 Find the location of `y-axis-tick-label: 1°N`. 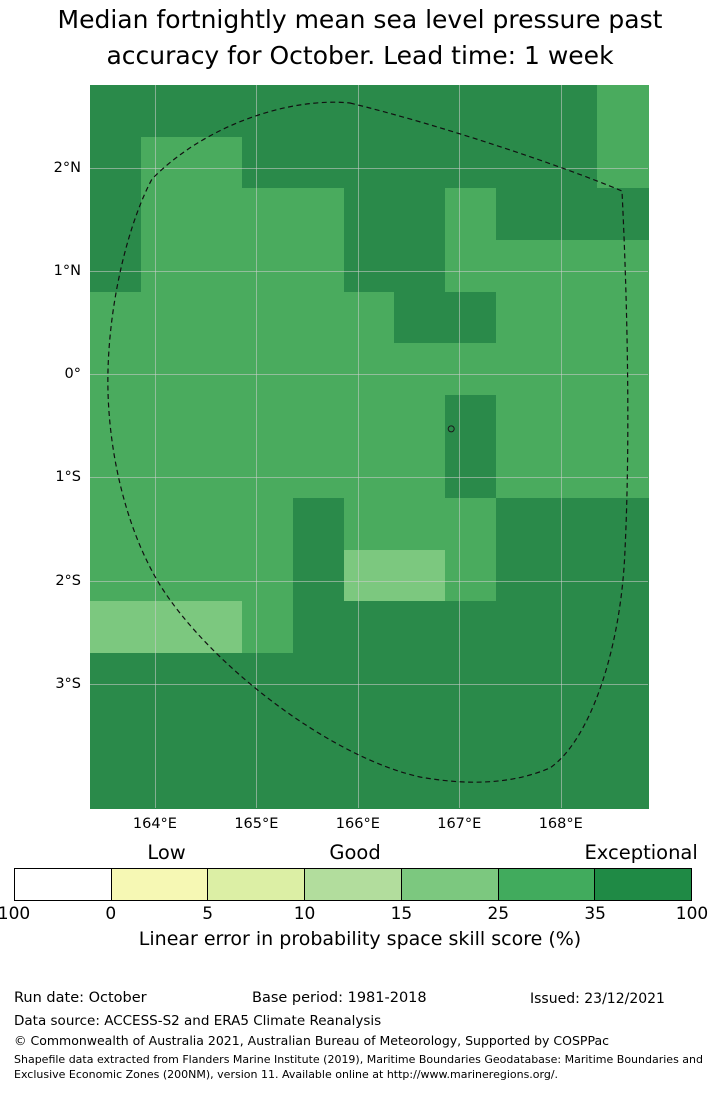

y-axis-tick-label: 1°N is located at coordinates (67, 270).